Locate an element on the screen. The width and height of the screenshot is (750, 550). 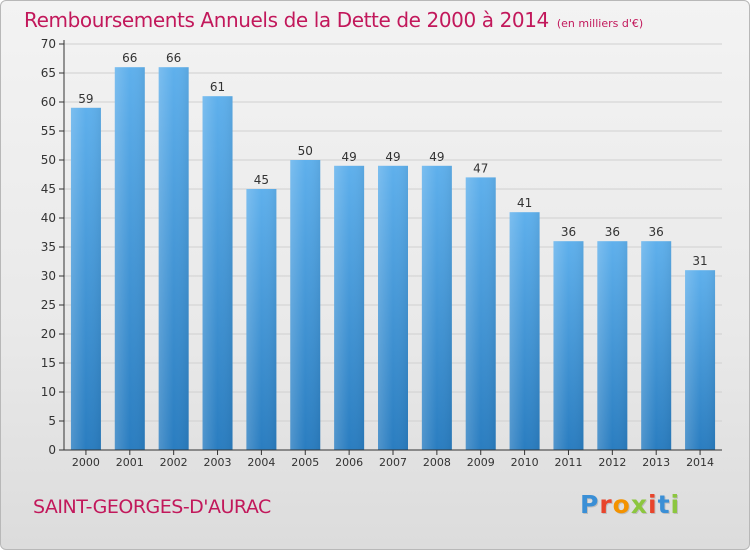
y-tick-label-20: 20 is located at coordinates (48, 334).